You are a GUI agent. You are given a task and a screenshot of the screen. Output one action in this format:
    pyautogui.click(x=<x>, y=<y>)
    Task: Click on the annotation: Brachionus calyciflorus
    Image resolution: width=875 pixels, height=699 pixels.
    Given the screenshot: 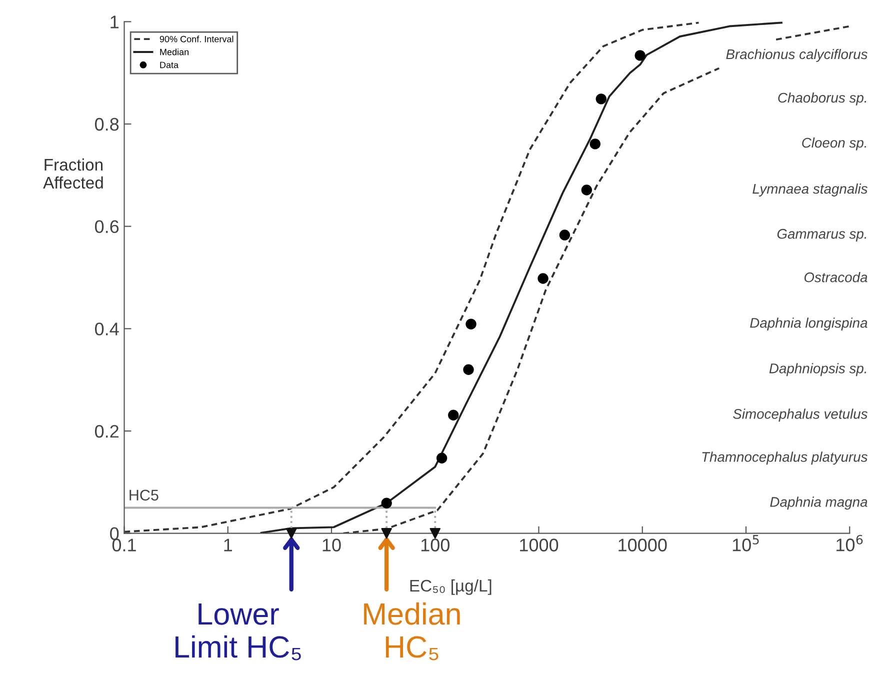 What is the action you would take?
    pyautogui.click(x=797, y=55)
    